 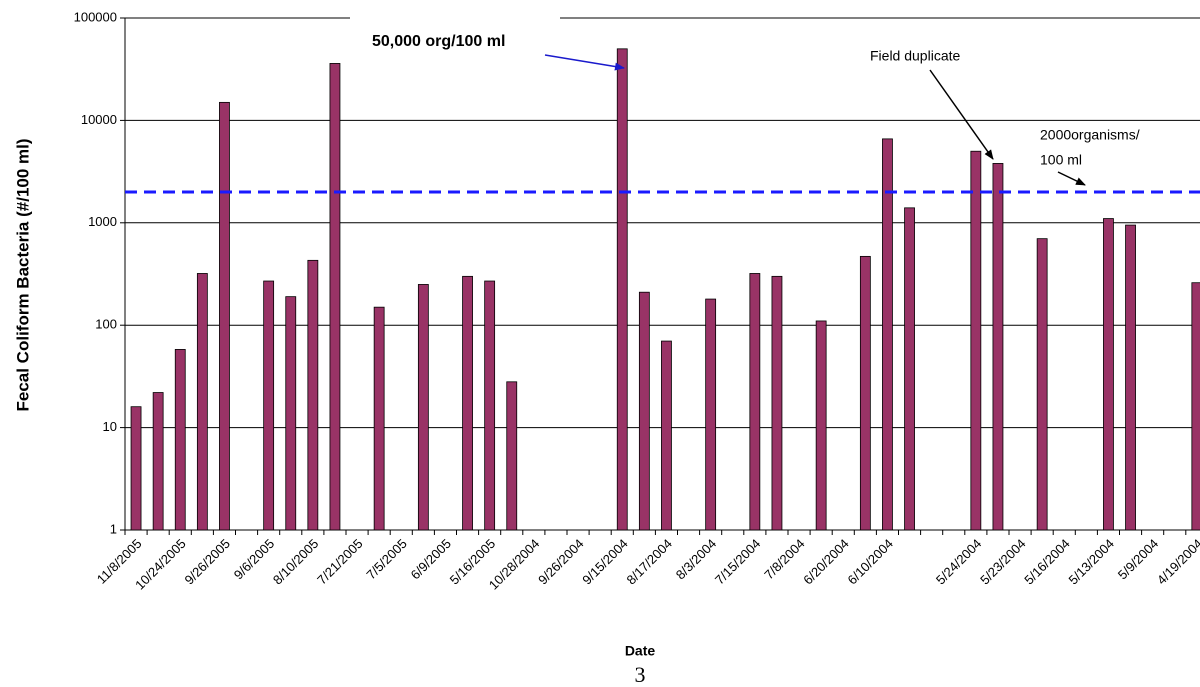 What do you see at coordinates (340, 562) in the screenshot?
I see `x-tick-label: 7/21/2005` at bounding box center [340, 562].